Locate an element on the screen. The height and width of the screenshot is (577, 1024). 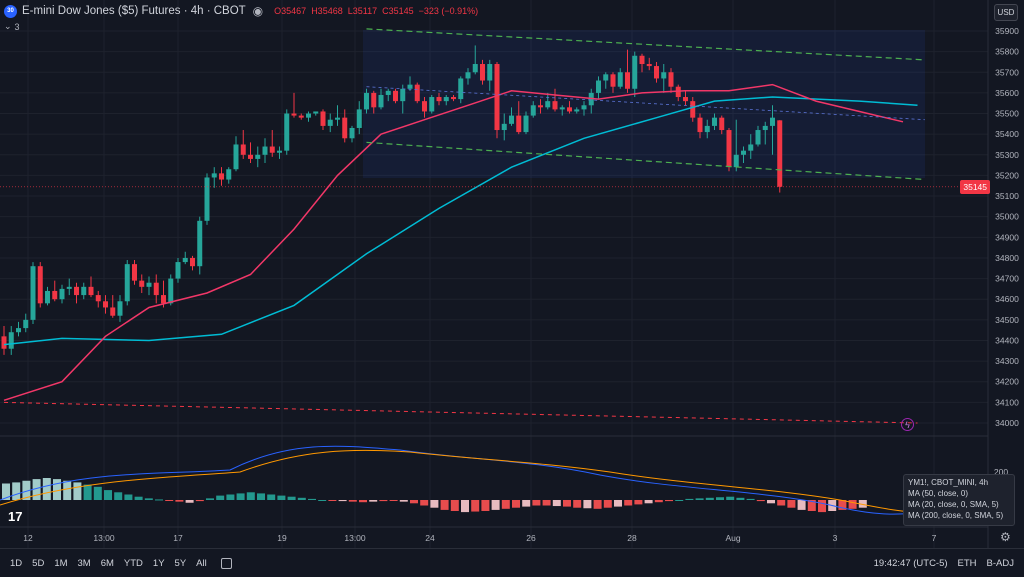
y-tick-label: 35700 is located at coordinates (1007, 72).